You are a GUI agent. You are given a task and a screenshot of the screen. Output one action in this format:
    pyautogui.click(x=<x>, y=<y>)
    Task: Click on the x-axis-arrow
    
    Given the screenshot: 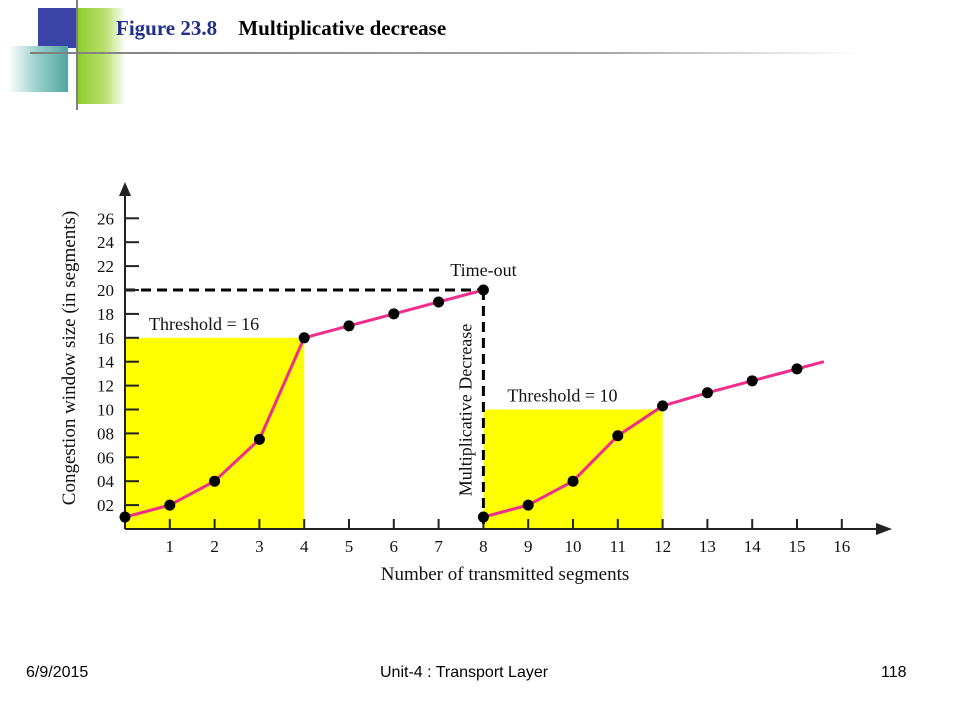 What is the action you would take?
    pyautogui.click(x=884, y=529)
    